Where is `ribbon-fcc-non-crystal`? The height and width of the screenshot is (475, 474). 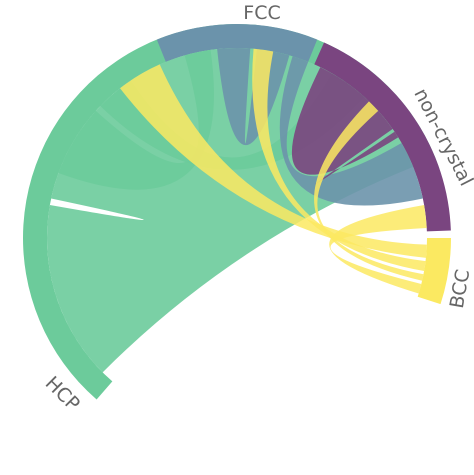
ribbon-fcc-non-crystal is located at coordinates (351, 131).